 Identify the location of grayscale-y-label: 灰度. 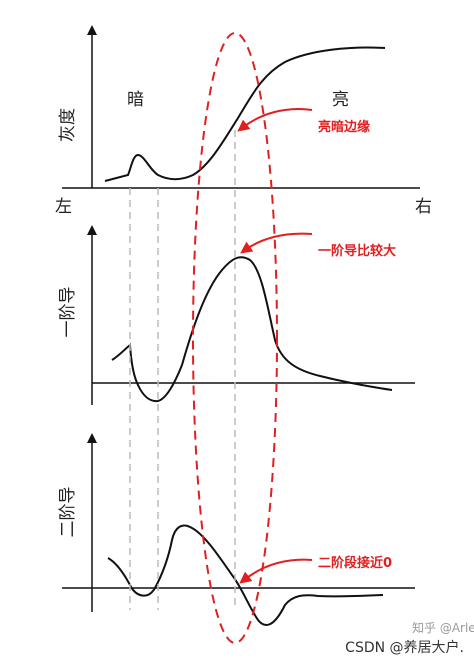
(68, 125).